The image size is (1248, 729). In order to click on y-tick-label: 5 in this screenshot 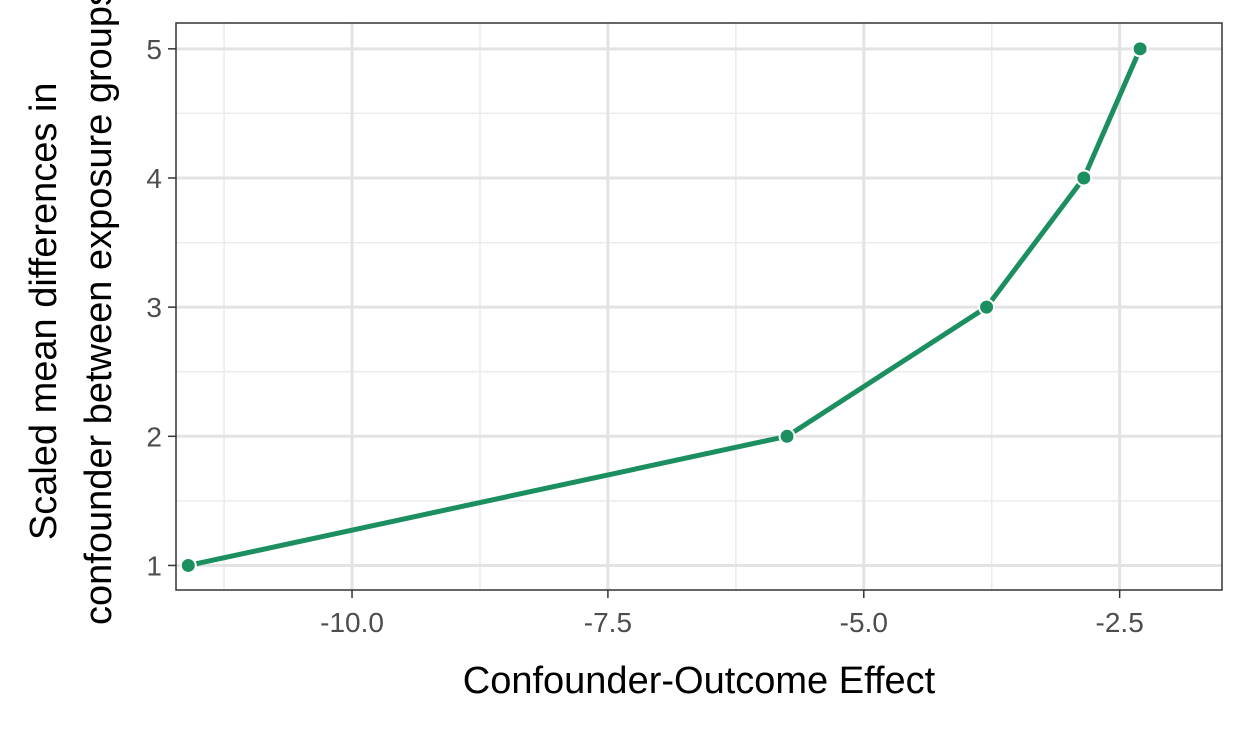, I will do `click(154, 49)`.